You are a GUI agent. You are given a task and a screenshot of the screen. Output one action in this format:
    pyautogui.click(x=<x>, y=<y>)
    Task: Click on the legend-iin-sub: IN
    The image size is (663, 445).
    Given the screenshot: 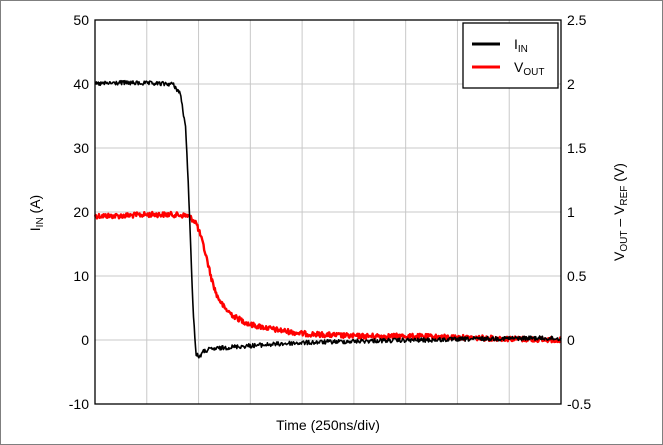 What is the action you would take?
    pyautogui.click(x=523, y=49)
    